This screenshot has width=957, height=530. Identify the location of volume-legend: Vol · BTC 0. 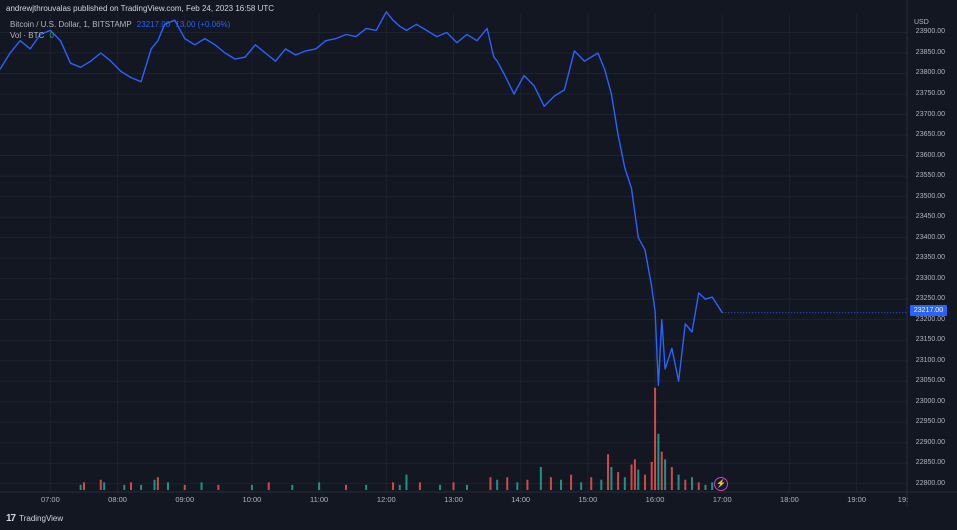
(32, 35).